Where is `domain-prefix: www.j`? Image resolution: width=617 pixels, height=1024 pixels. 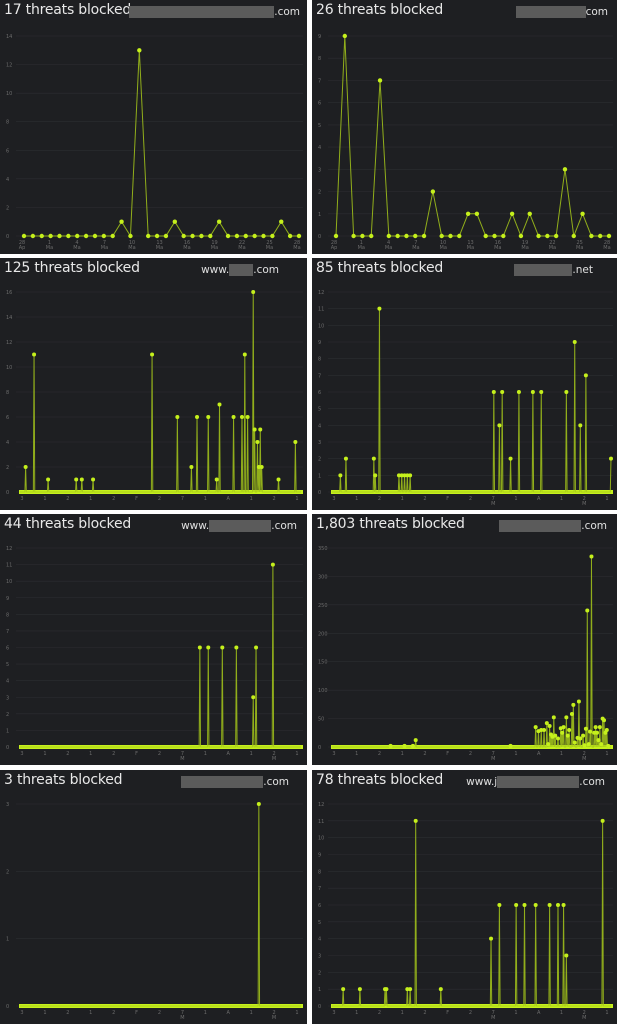 domain-prefix: www.j is located at coordinates (482, 782).